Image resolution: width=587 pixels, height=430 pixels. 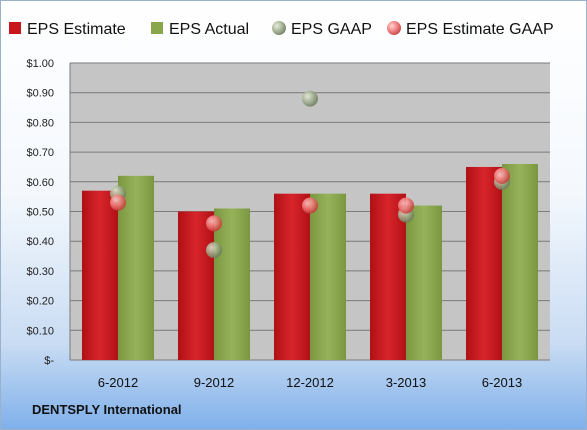 I want to click on y-tick-label: $0.20, so click(x=40, y=302).